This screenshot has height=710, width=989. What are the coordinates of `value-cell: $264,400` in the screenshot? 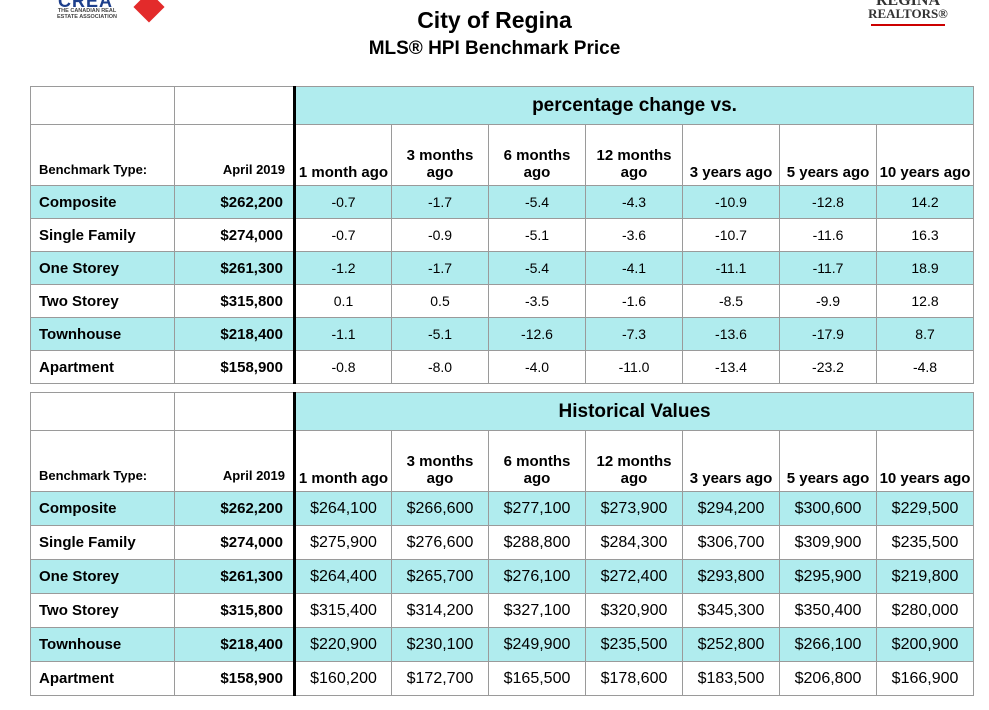 It's located at (342, 576).